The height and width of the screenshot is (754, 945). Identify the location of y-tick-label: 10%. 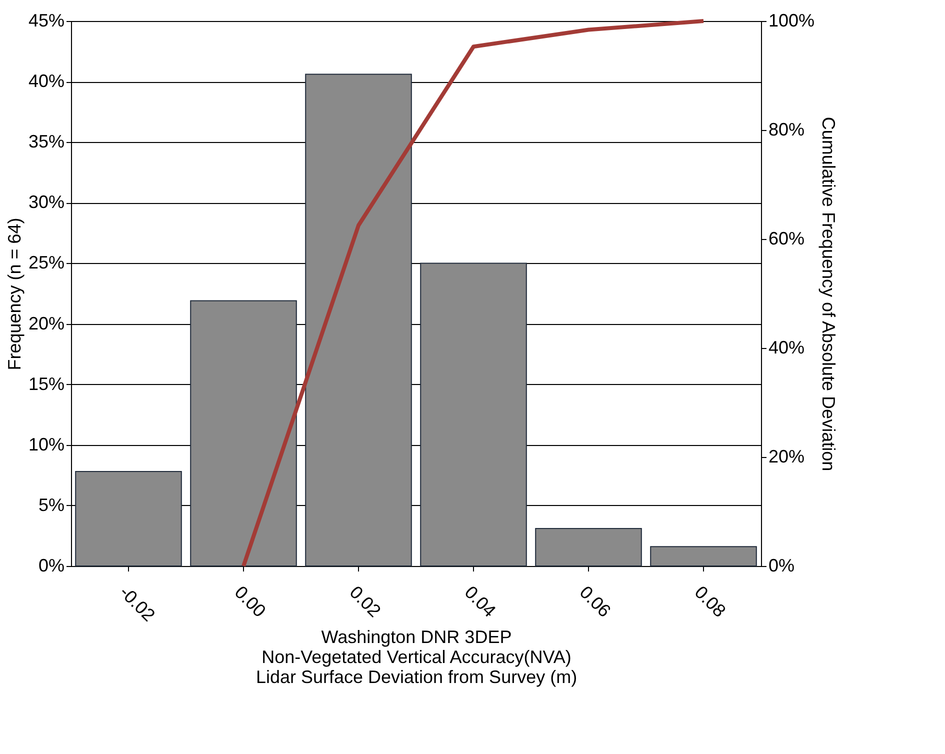
(46, 444).